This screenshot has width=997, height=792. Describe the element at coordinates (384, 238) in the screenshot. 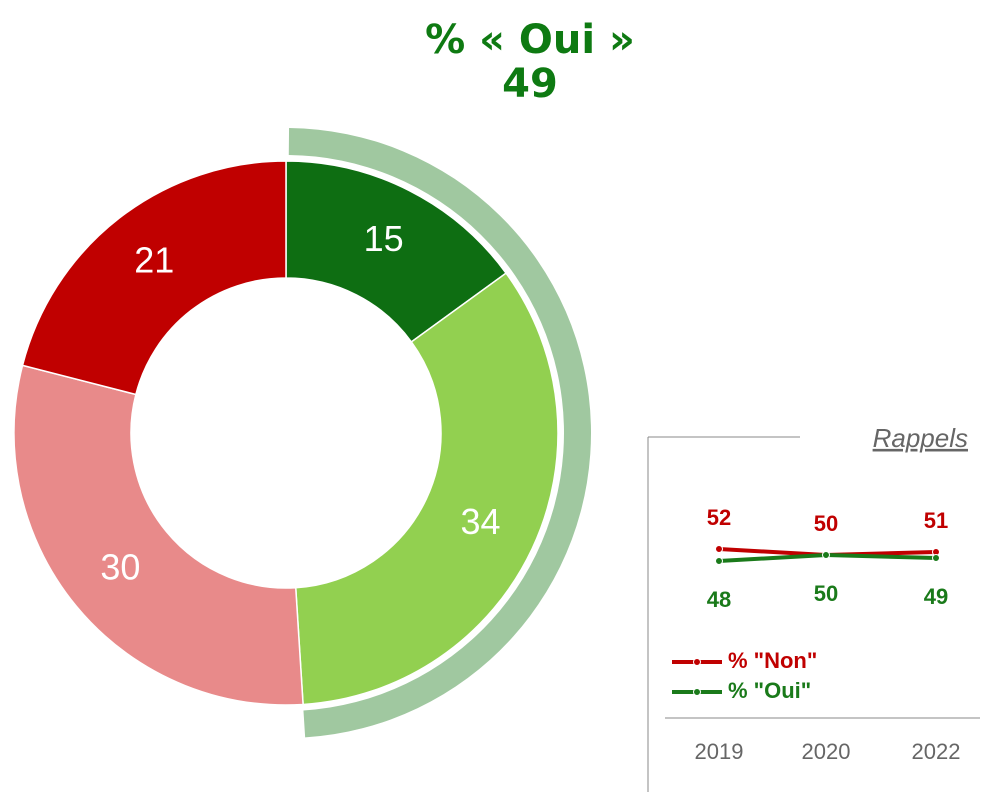

I see `data-label: 15` at that location.